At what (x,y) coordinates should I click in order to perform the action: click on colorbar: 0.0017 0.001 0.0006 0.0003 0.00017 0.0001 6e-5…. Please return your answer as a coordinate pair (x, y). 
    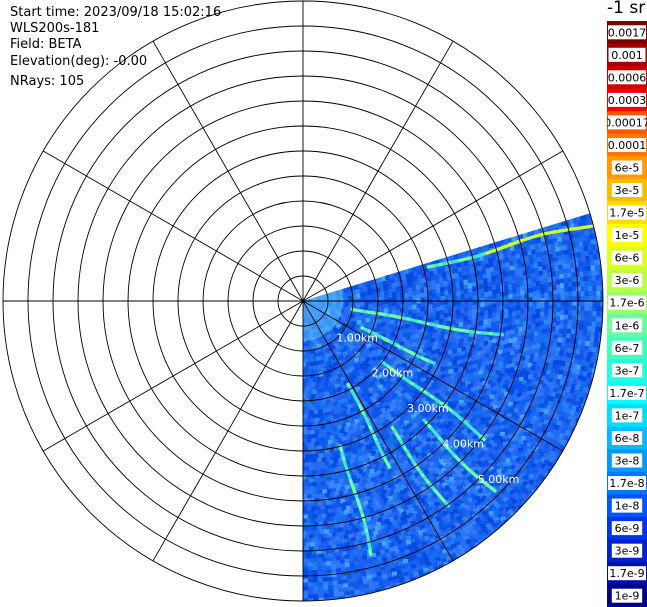
    Looking at the image, I should click on (627, 314).